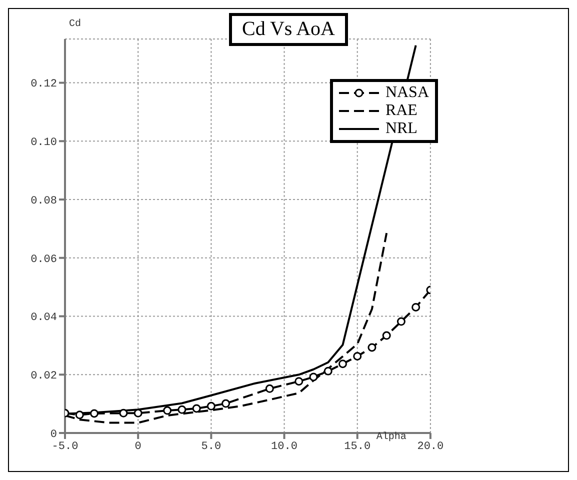 Image resolution: width=577 pixels, height=480 pixels. I want to click on chart-title: Cd Vs AoA, so click(288, 29).